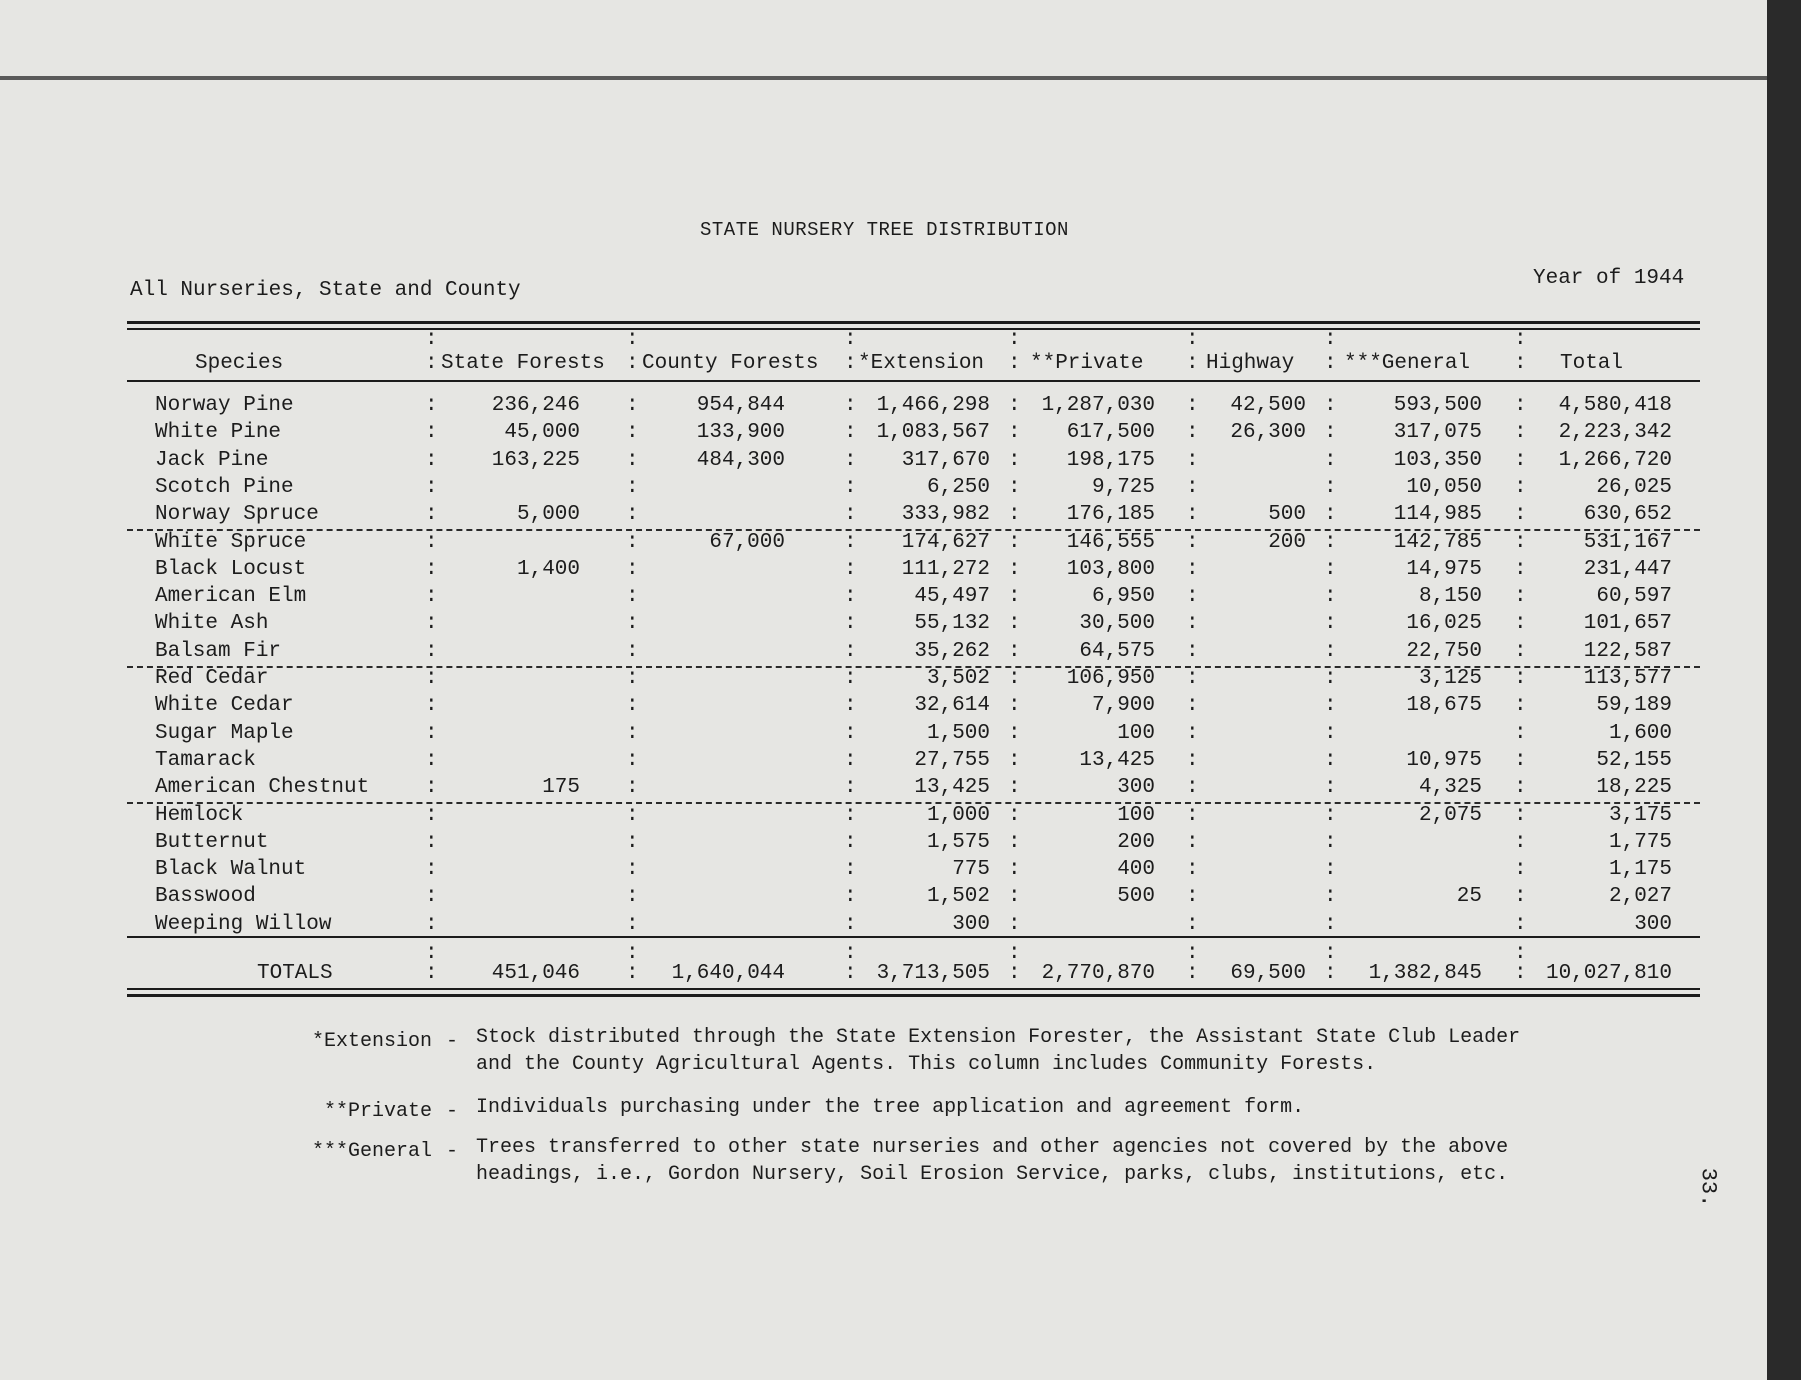 The width and height of the screenshot is (1801, 1380). Describe the element at coordinates (1784, 690) in the screenshot. I see `scan-edge` at that location.